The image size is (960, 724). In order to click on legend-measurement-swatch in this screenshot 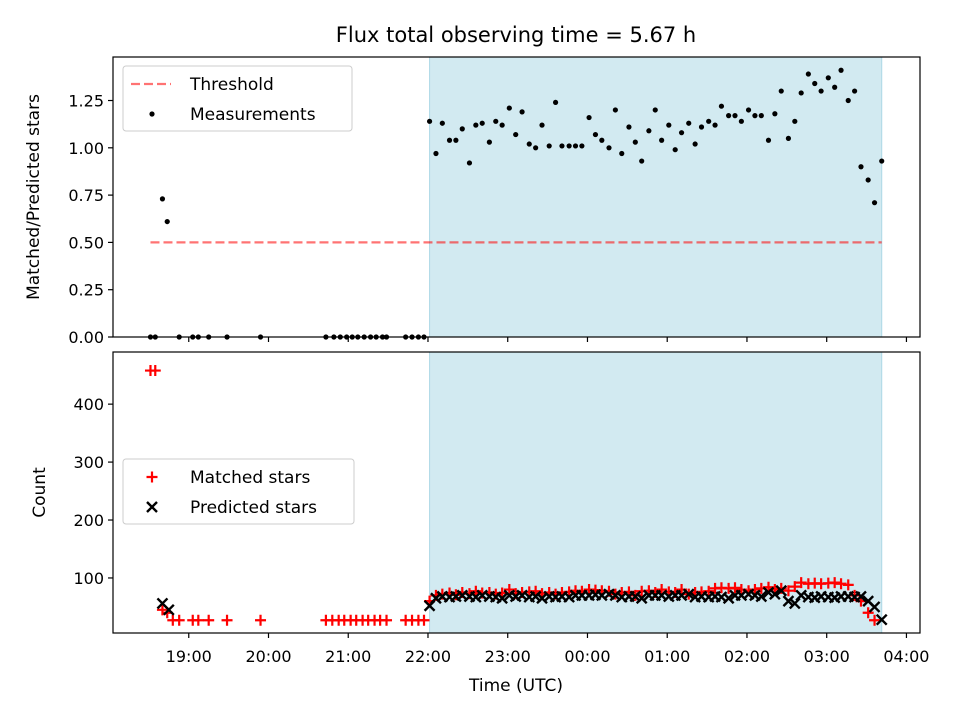, I will do `click(152, 114)`.